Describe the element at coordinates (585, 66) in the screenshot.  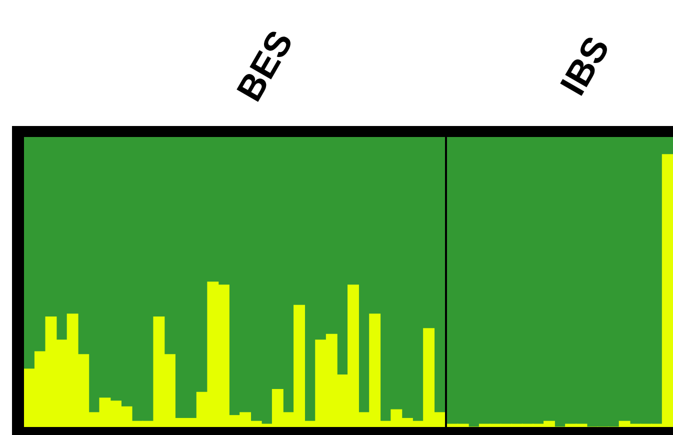
I see `chart-title: IBS` at that location.